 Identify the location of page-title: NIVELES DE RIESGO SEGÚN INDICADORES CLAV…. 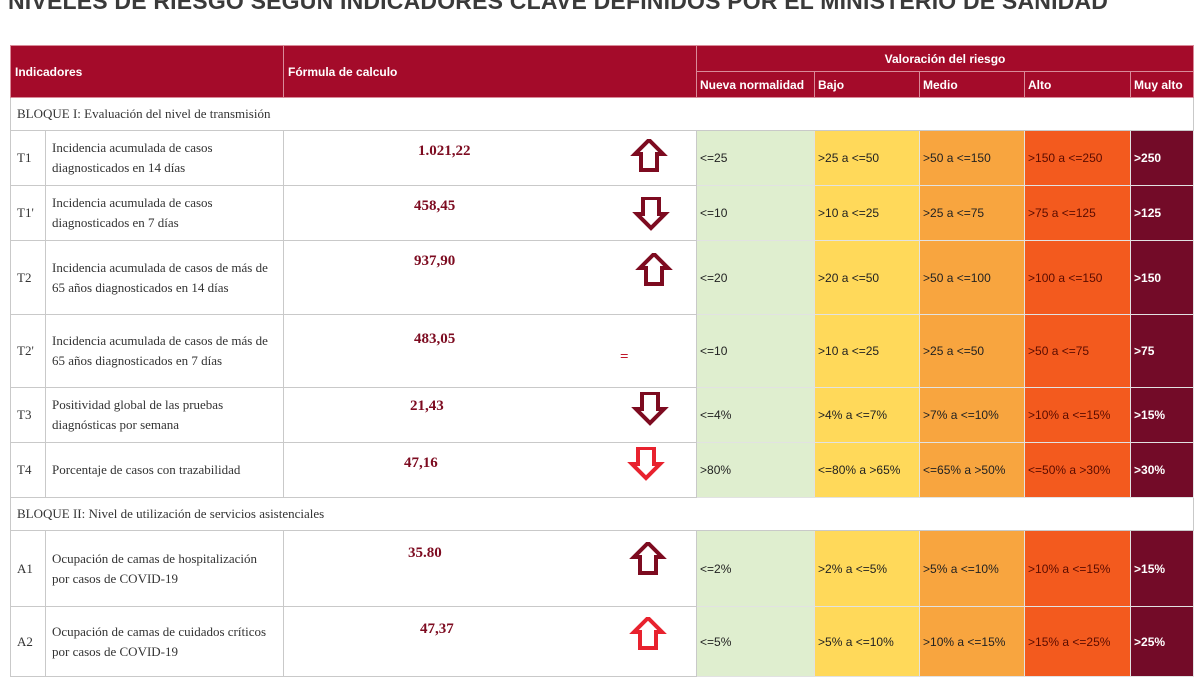
(558, 7).